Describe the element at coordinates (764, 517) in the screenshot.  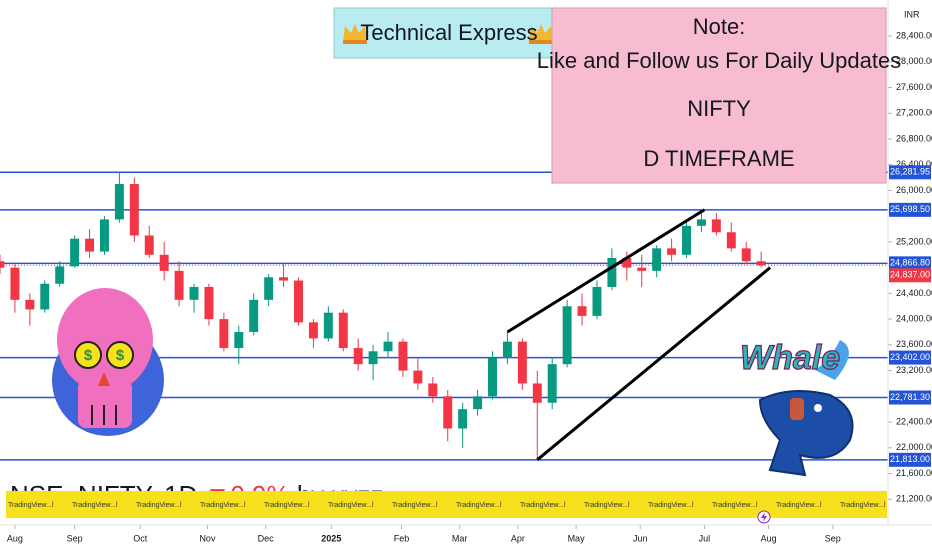
I see `lightning-icon` at that location.